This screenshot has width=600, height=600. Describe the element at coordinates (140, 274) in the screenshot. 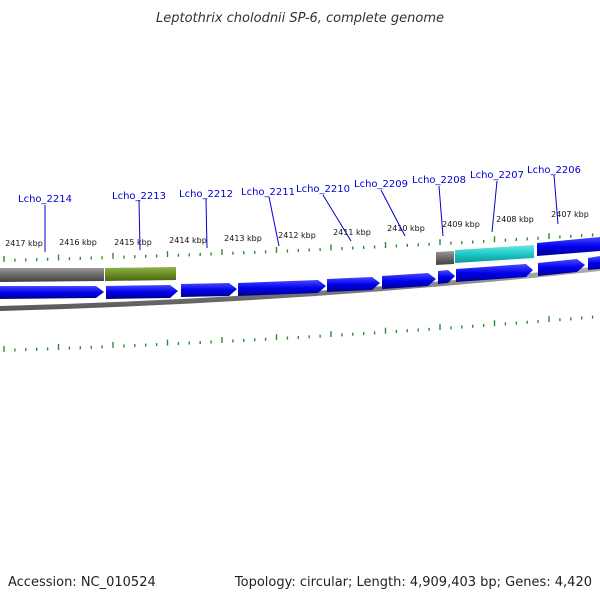

I see `gene-lcho-2213-block` at that location.